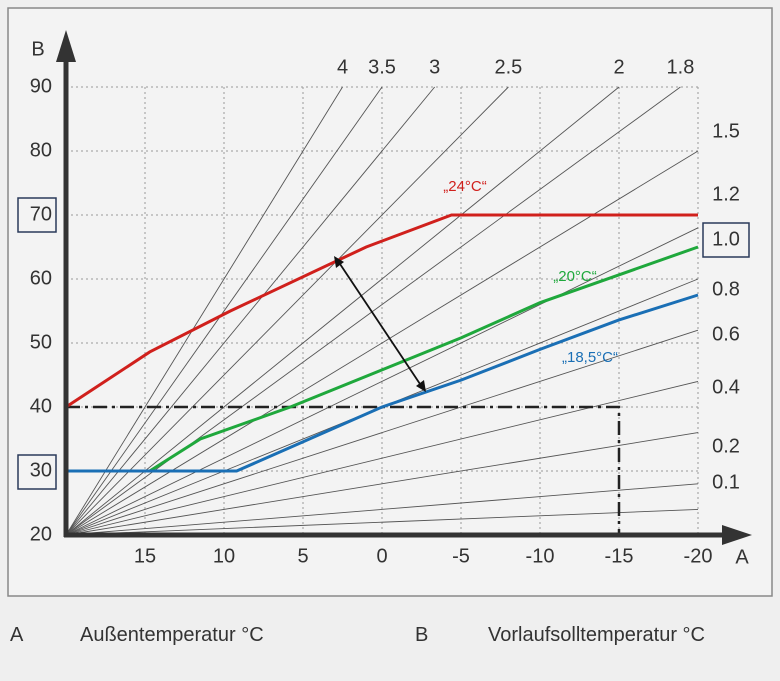  What do you see at coordinates (145, 556) in the screenshot?
I see `x-tick-label: 15` at bounding box center [145, 556].